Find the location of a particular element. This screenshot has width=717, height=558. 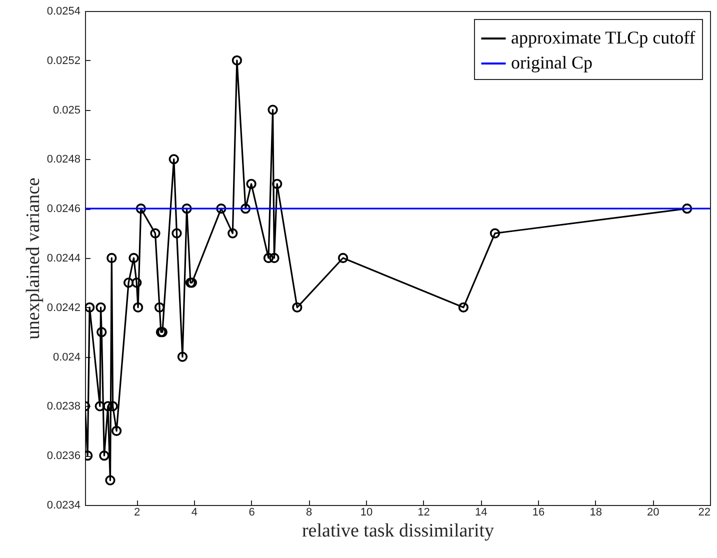

x-tick-label: 18 is located at coordinates (596, 512).